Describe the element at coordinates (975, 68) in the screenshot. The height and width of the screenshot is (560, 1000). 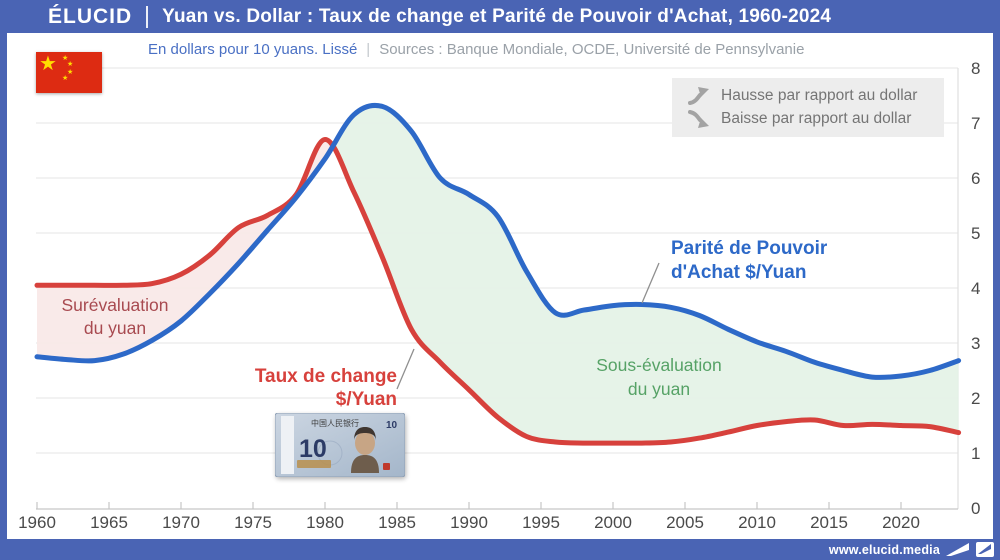
I see `y-tick-label: 8` at that location.